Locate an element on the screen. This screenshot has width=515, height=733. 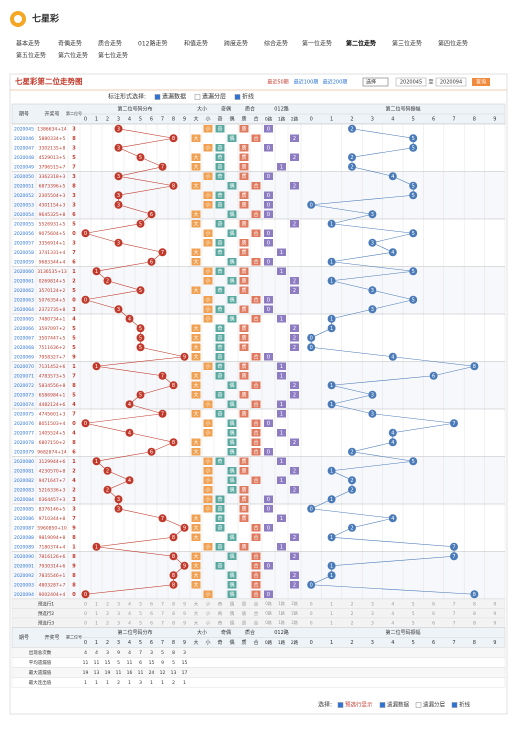
nav-link: 第四位走势 is located at coordinates (453, 44).